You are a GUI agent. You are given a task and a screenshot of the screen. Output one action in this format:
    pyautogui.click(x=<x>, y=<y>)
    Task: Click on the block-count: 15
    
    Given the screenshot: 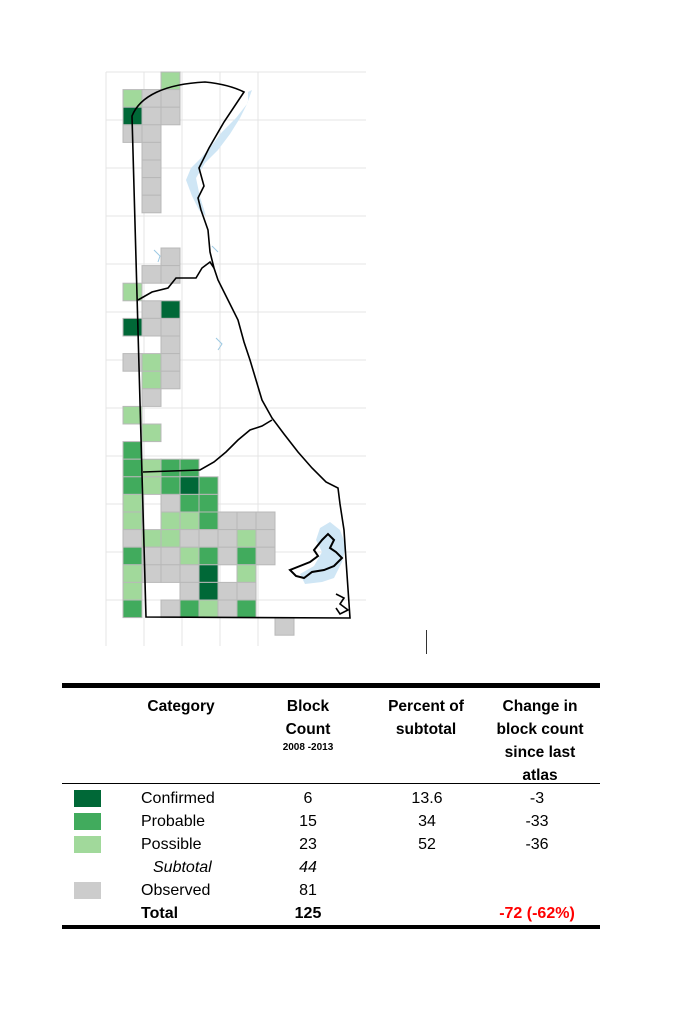 What is the action you would take?
    pyautogui.click(x=308, y=821)
    